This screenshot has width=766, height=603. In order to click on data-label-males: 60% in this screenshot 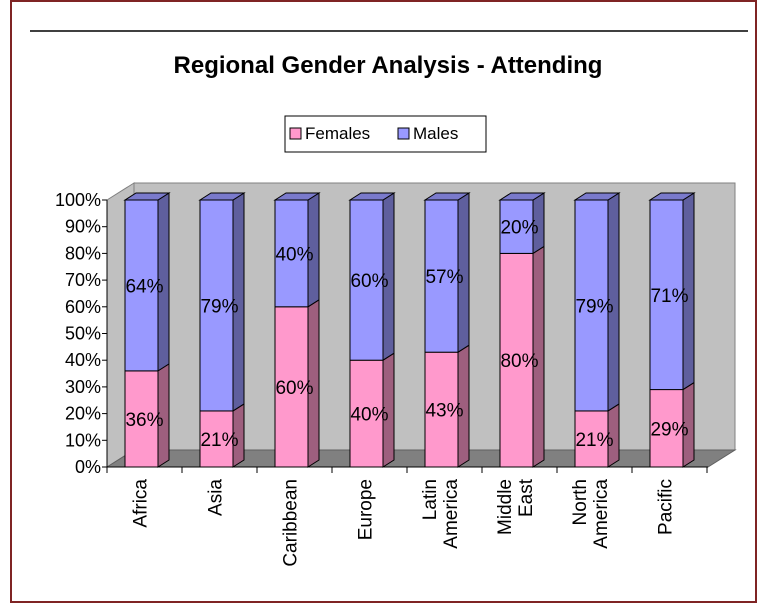, I will do `click(369, 281)`.